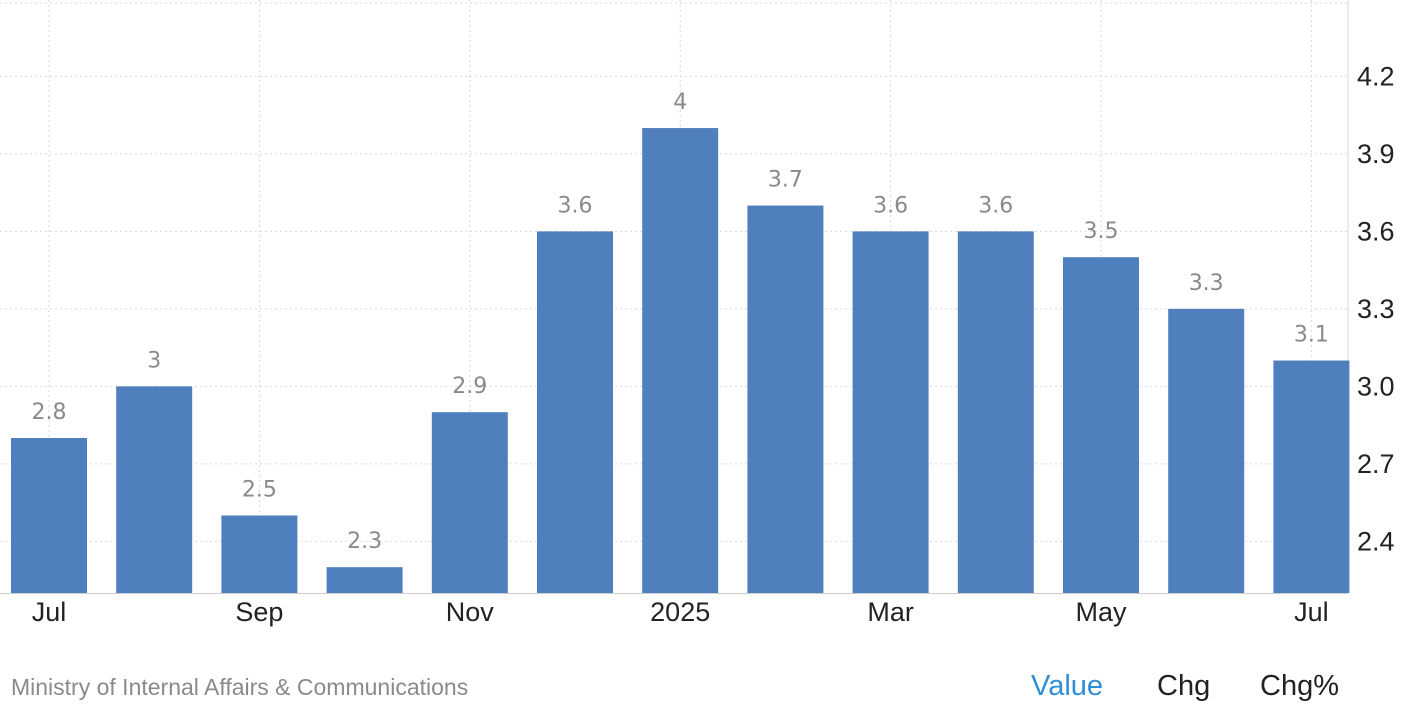 The height and width of the screenshot is (713, 1415). What do you see at coordinates (680, 102) in the screenshot?
I see `data-label: 4` at bounding box center [680, 102].